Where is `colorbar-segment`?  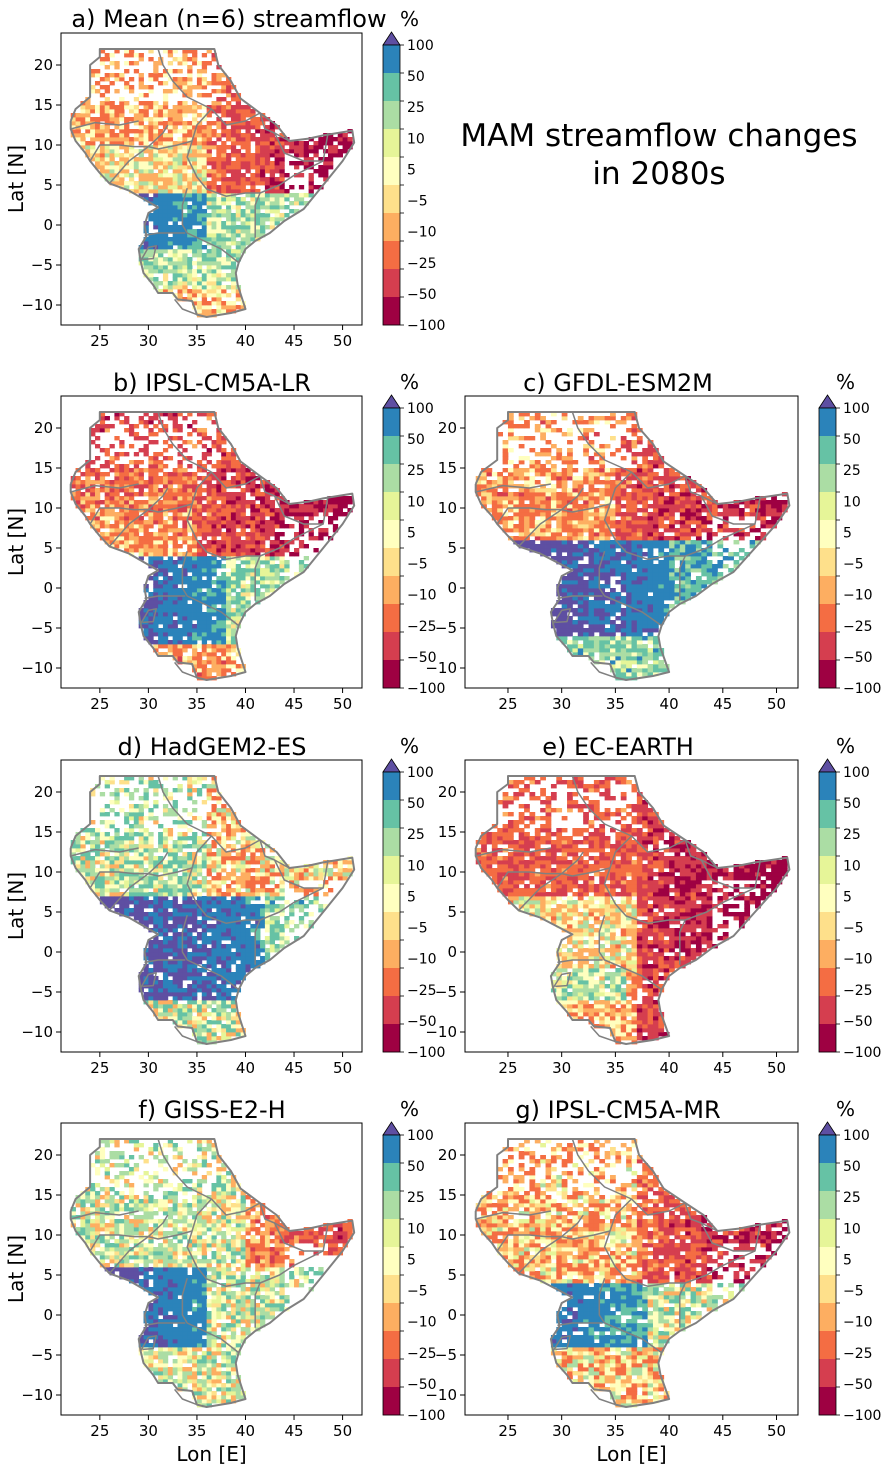
colorbar-segment is located at coordinates (391, 87).